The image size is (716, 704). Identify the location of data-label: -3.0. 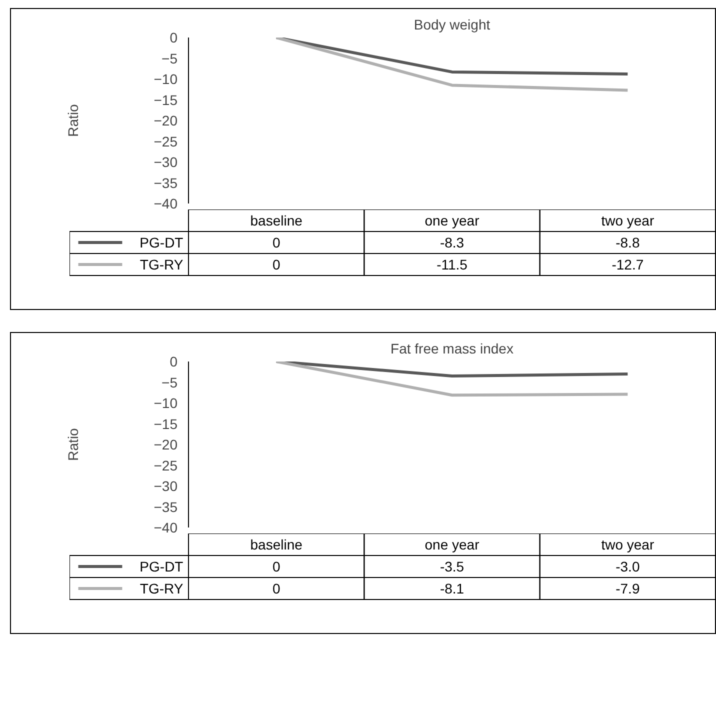
(628, 566).